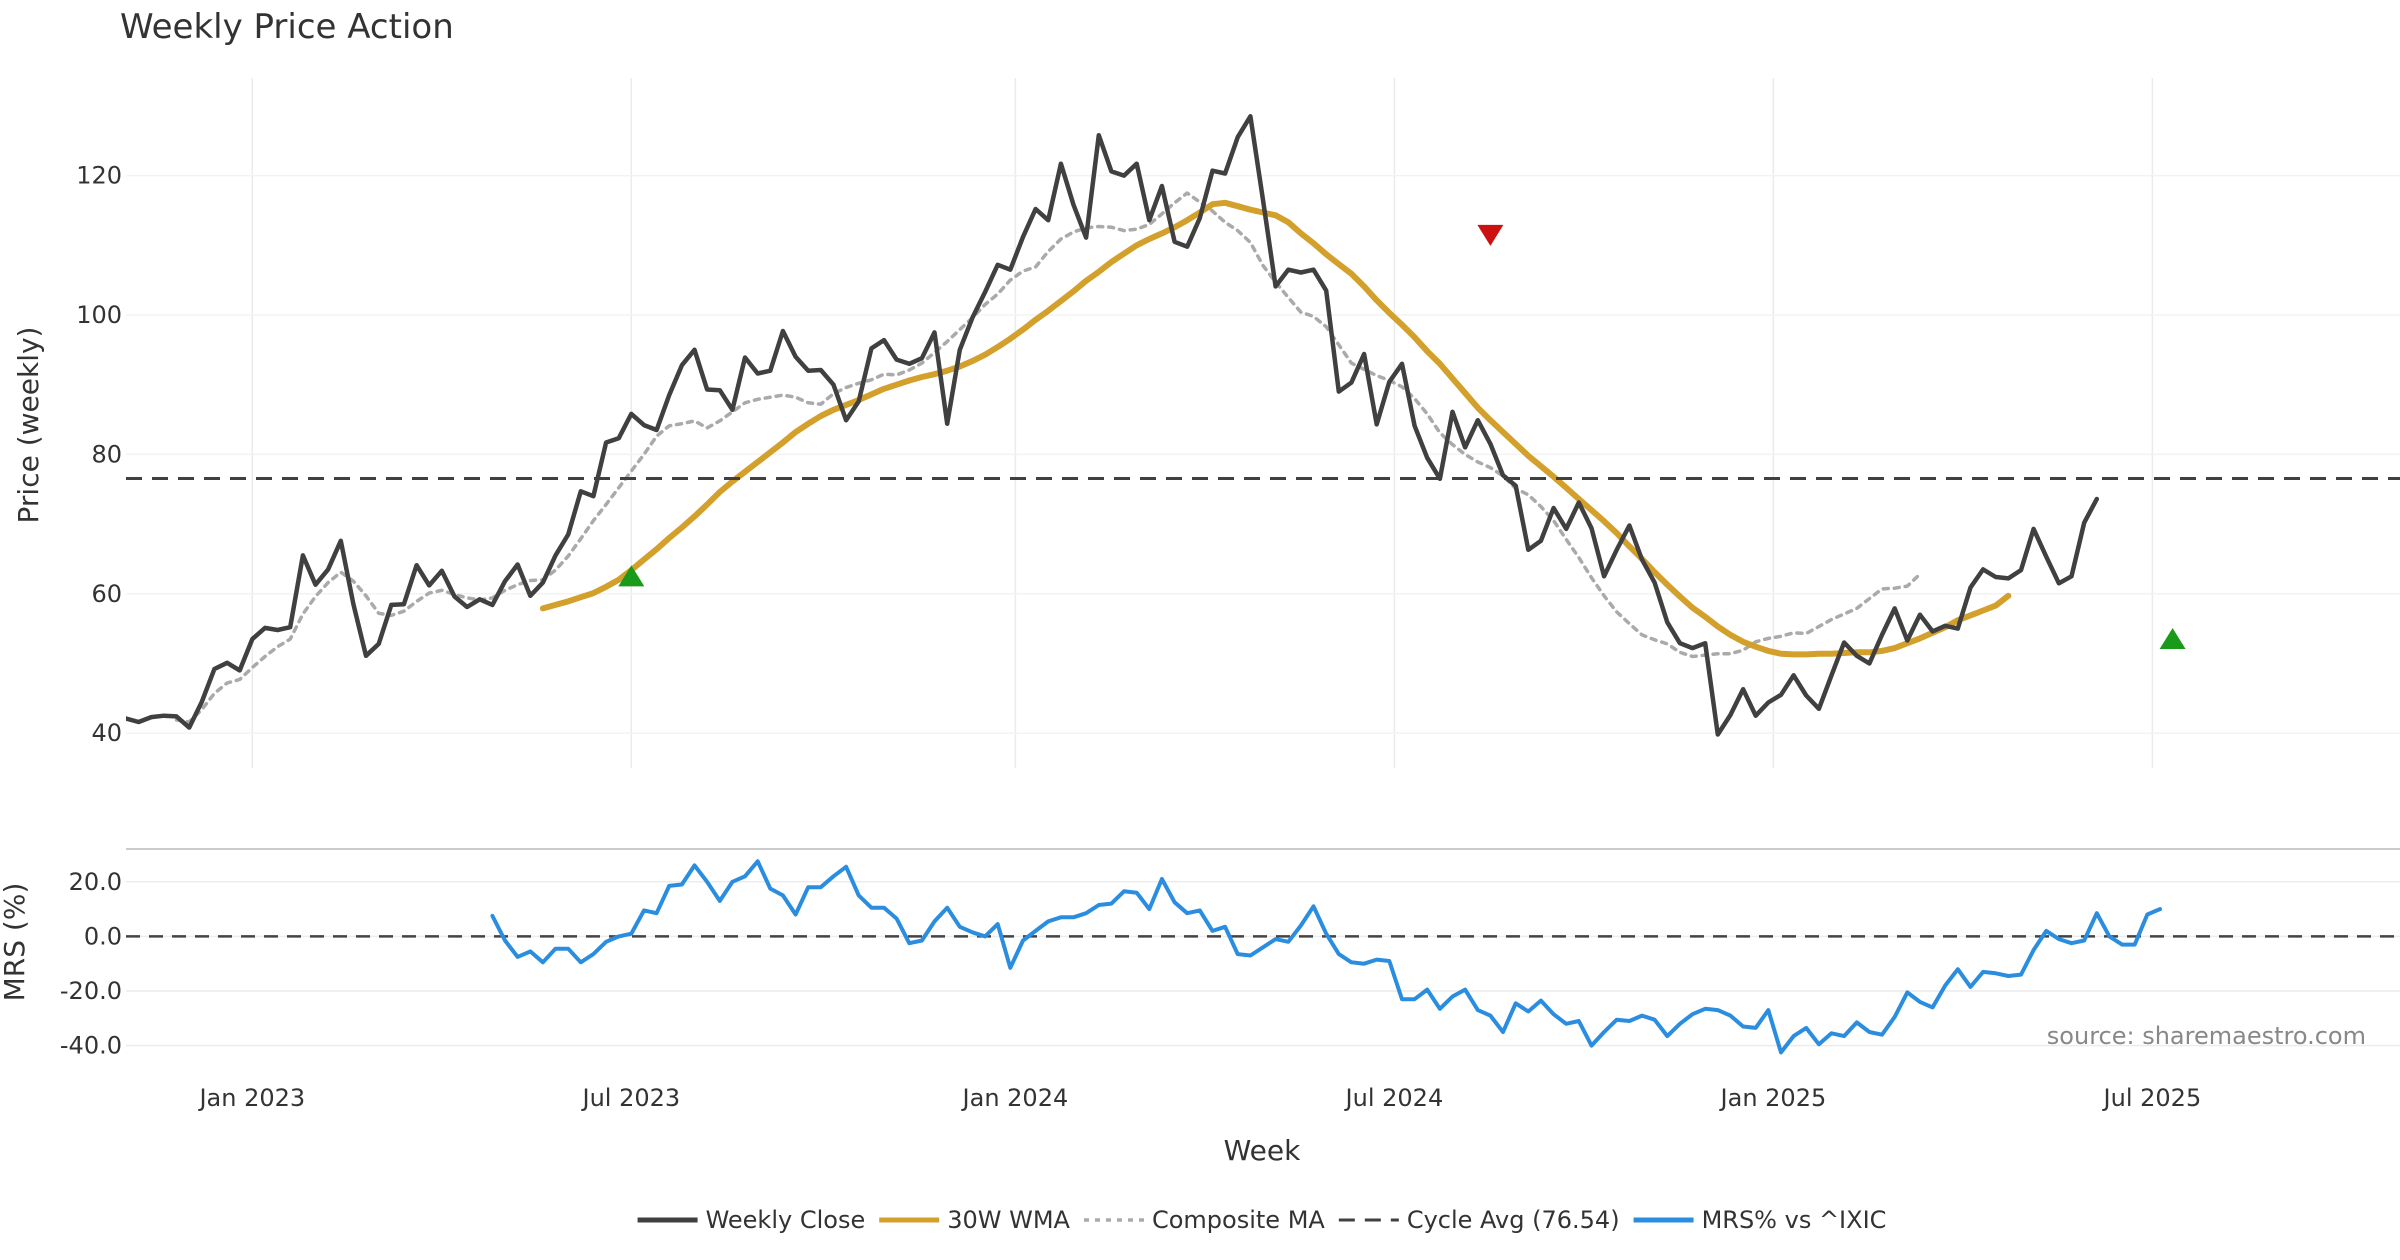 This screenshot has height=1260, width=2400. I want to click on mrs-y-axis-label: MRS (%), so click(15, 942).